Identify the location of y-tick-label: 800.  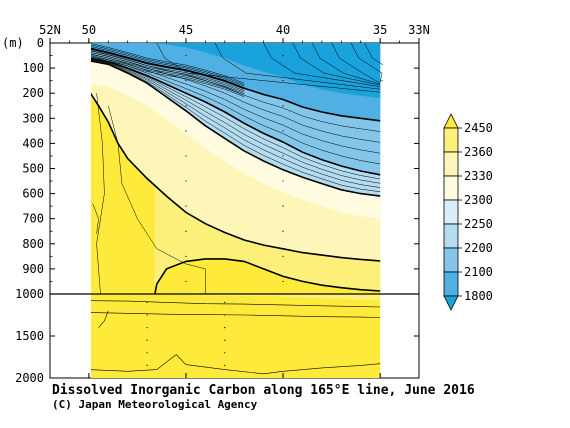
(33, 244).